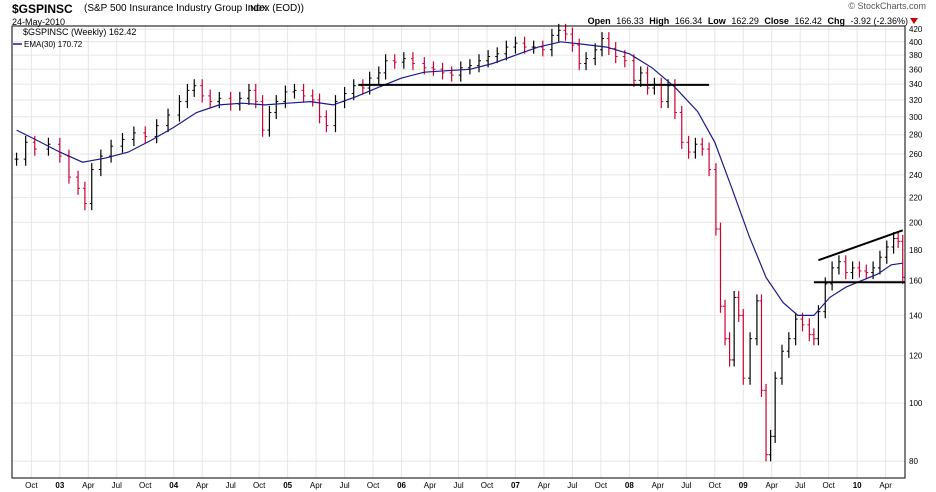 This screenshot has width=936, height=492. Describe the element at coordinates (916, 315) in the screenshot. I see `y-tick-label: 140` at that location.